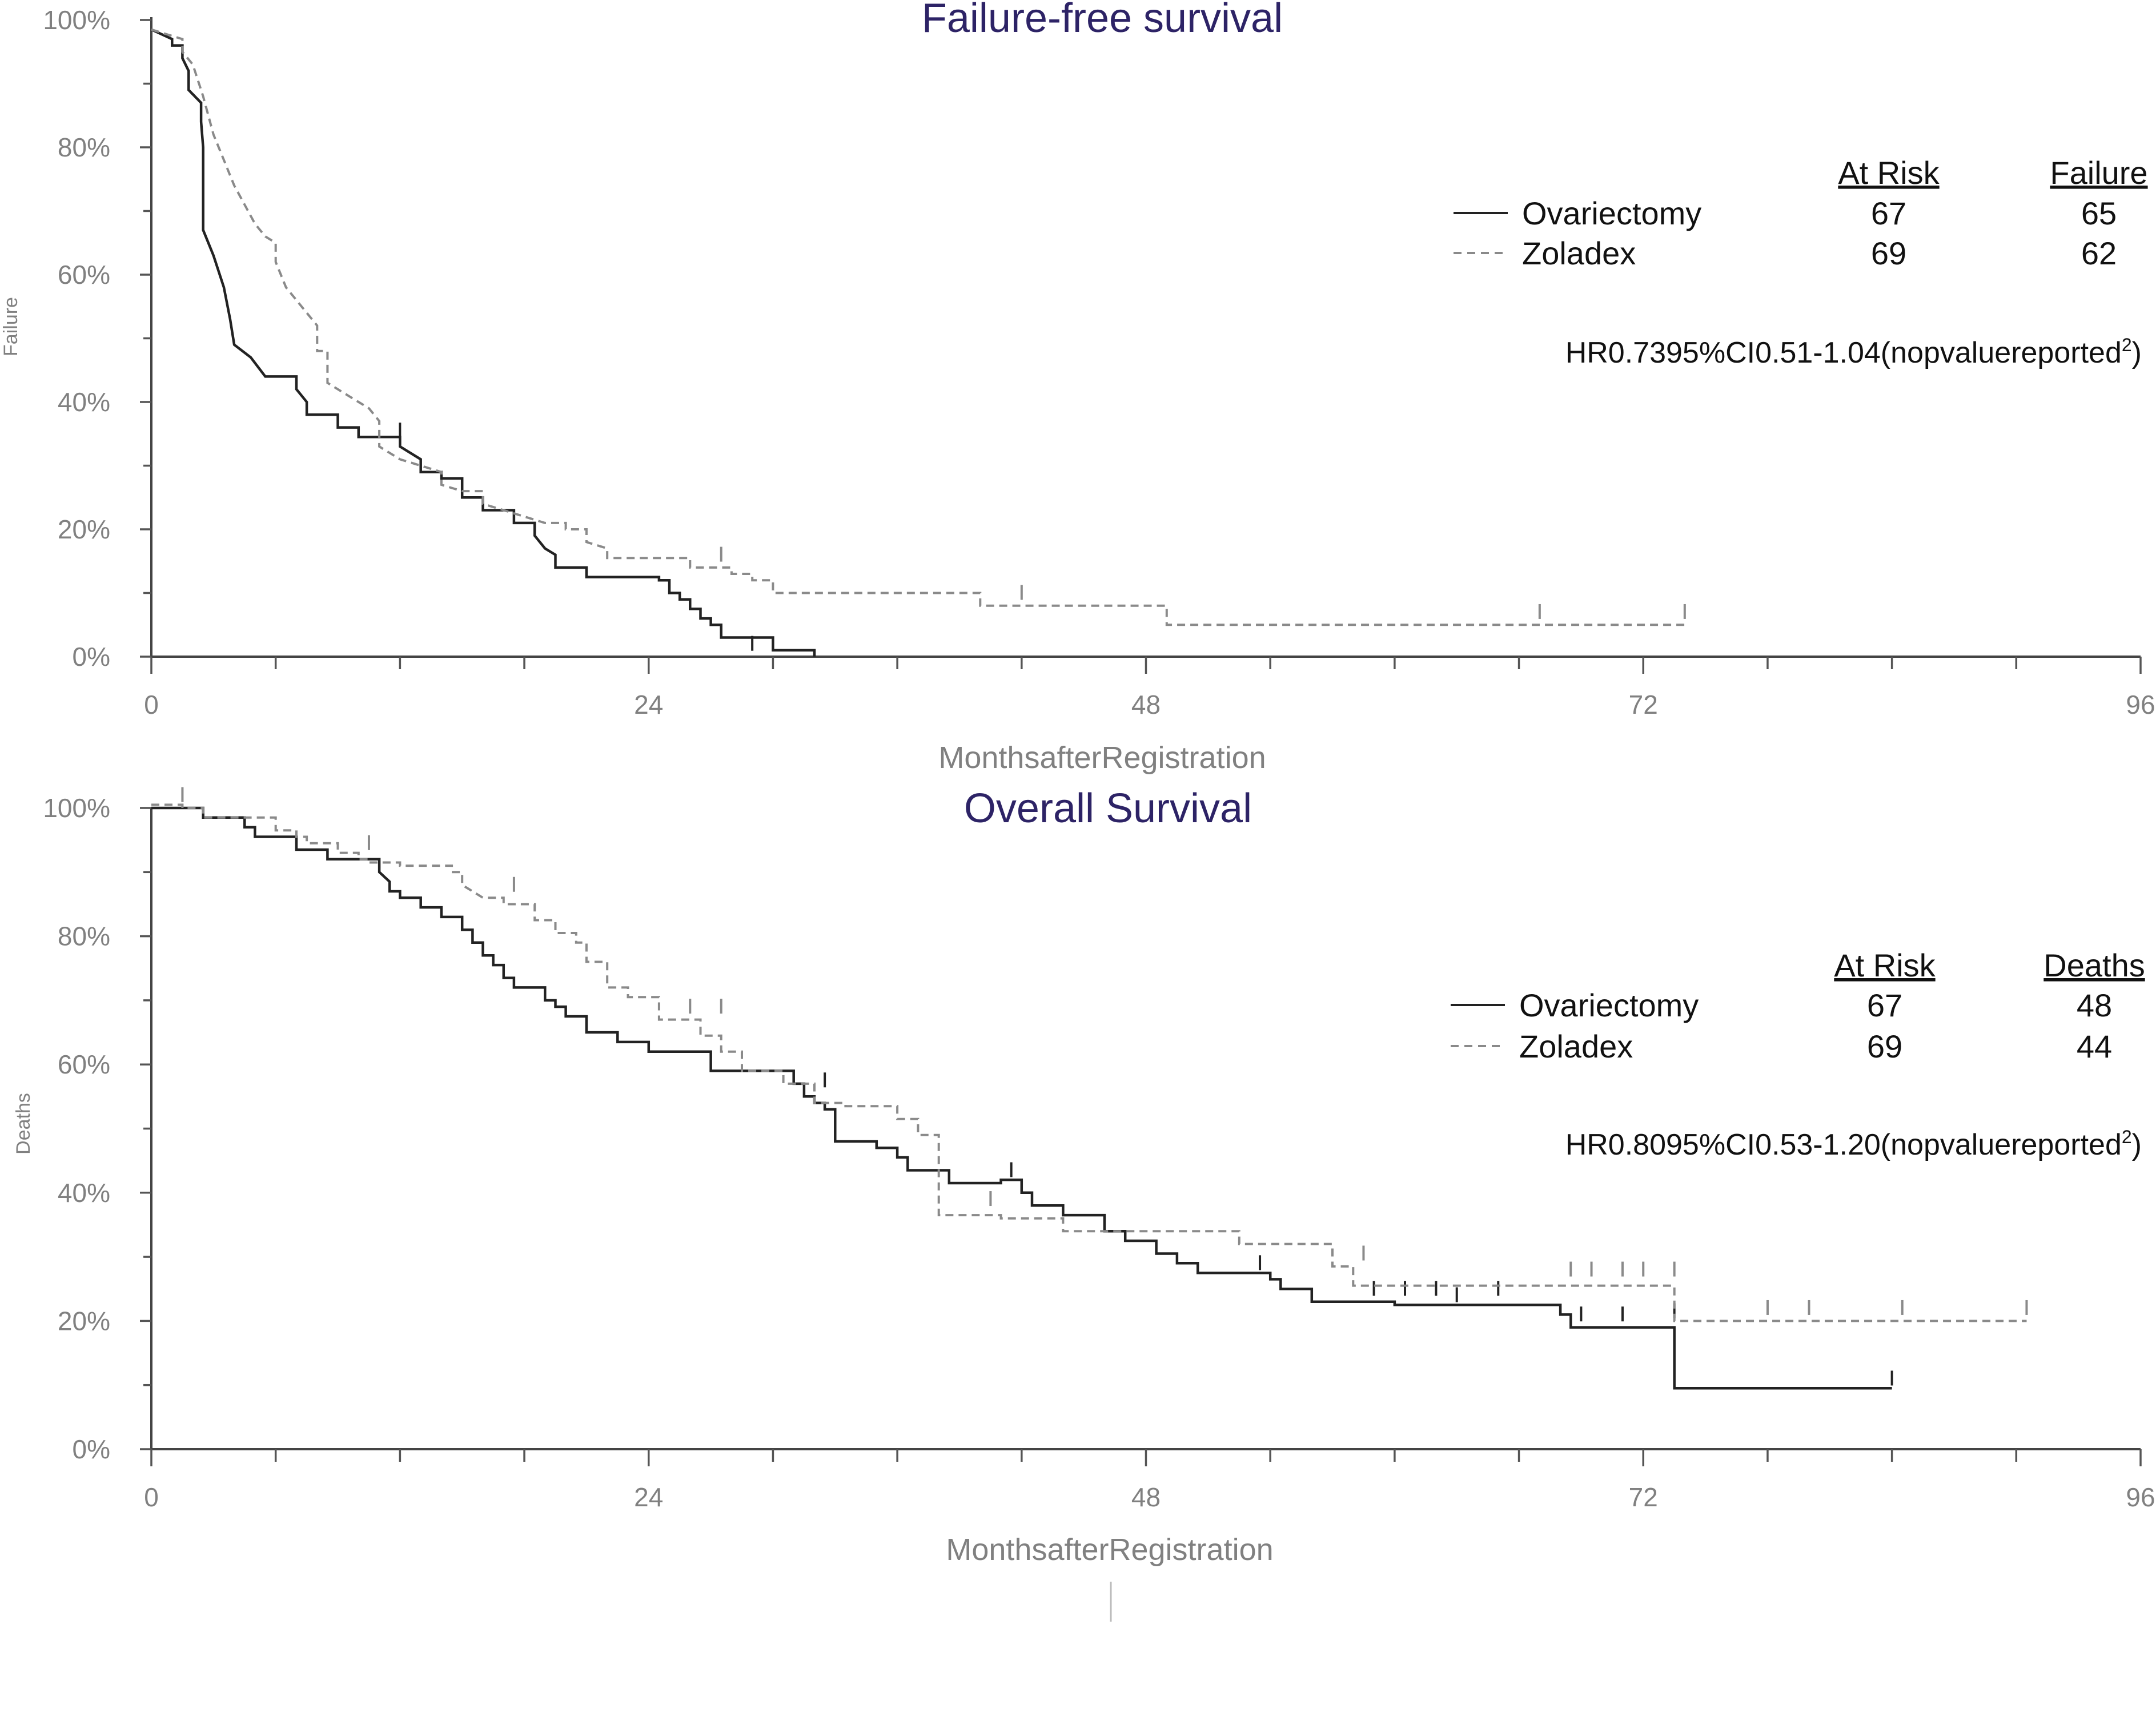 This screenshot has width=2156, height=1713. I want to click on legend-events-zoladex: 62, so click(2099, 253).